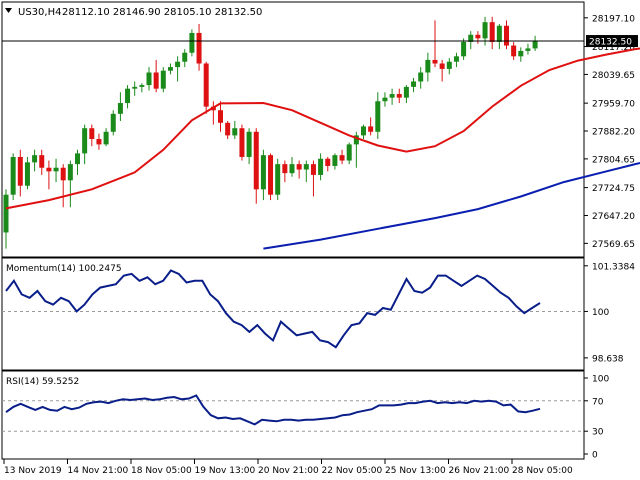  Describe the element at coordinates (613, 76) in the screenshot. I see `price-tick-label: 28039.65` at that location.